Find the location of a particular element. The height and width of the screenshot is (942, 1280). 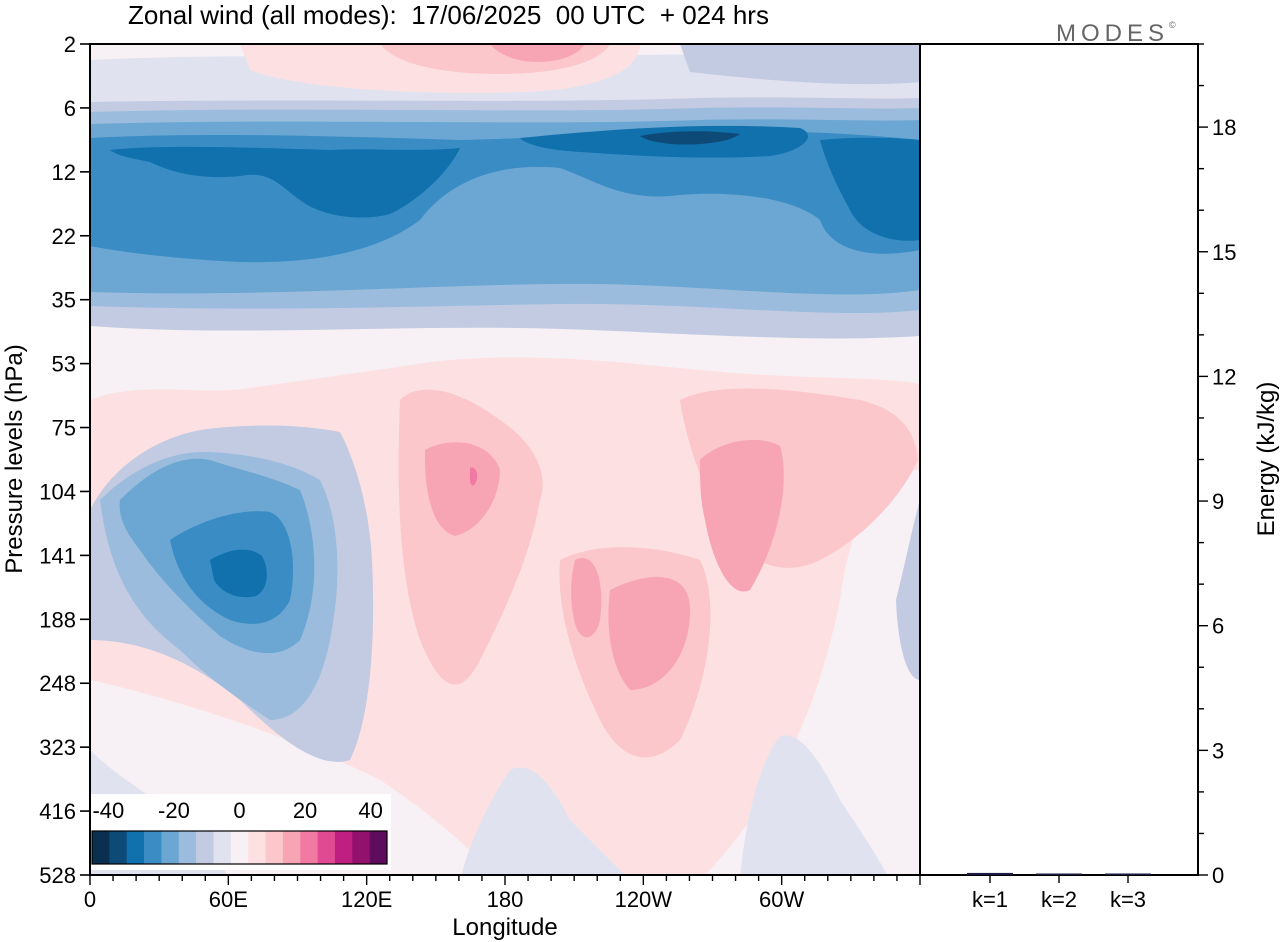

colorbar-tick-label: -20 is located at coordinates (174, 810).